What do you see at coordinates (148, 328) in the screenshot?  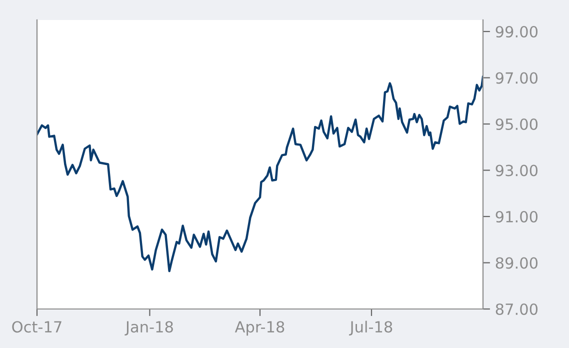 I see `x-tick-label: Jan-18` at bounding box center [148, 328].